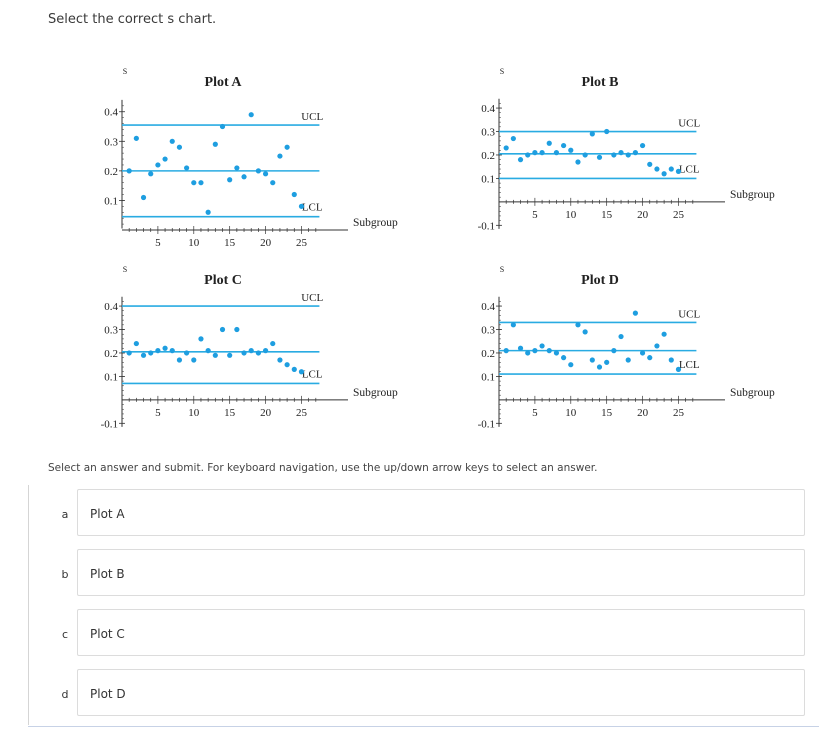 The width and height of the screenshot is (819, 729). What do you see at coordinates (441, 572) in the screenshot?
I see `option-b-button: Plot B` at bounding box center [441, 572].